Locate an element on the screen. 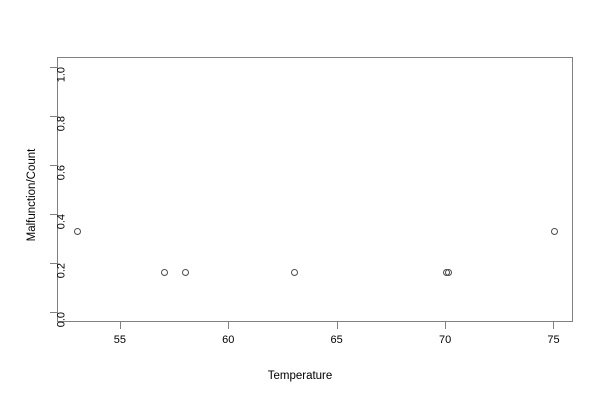  y-tick-label: 1.0 is located at coordinates (61, 74).